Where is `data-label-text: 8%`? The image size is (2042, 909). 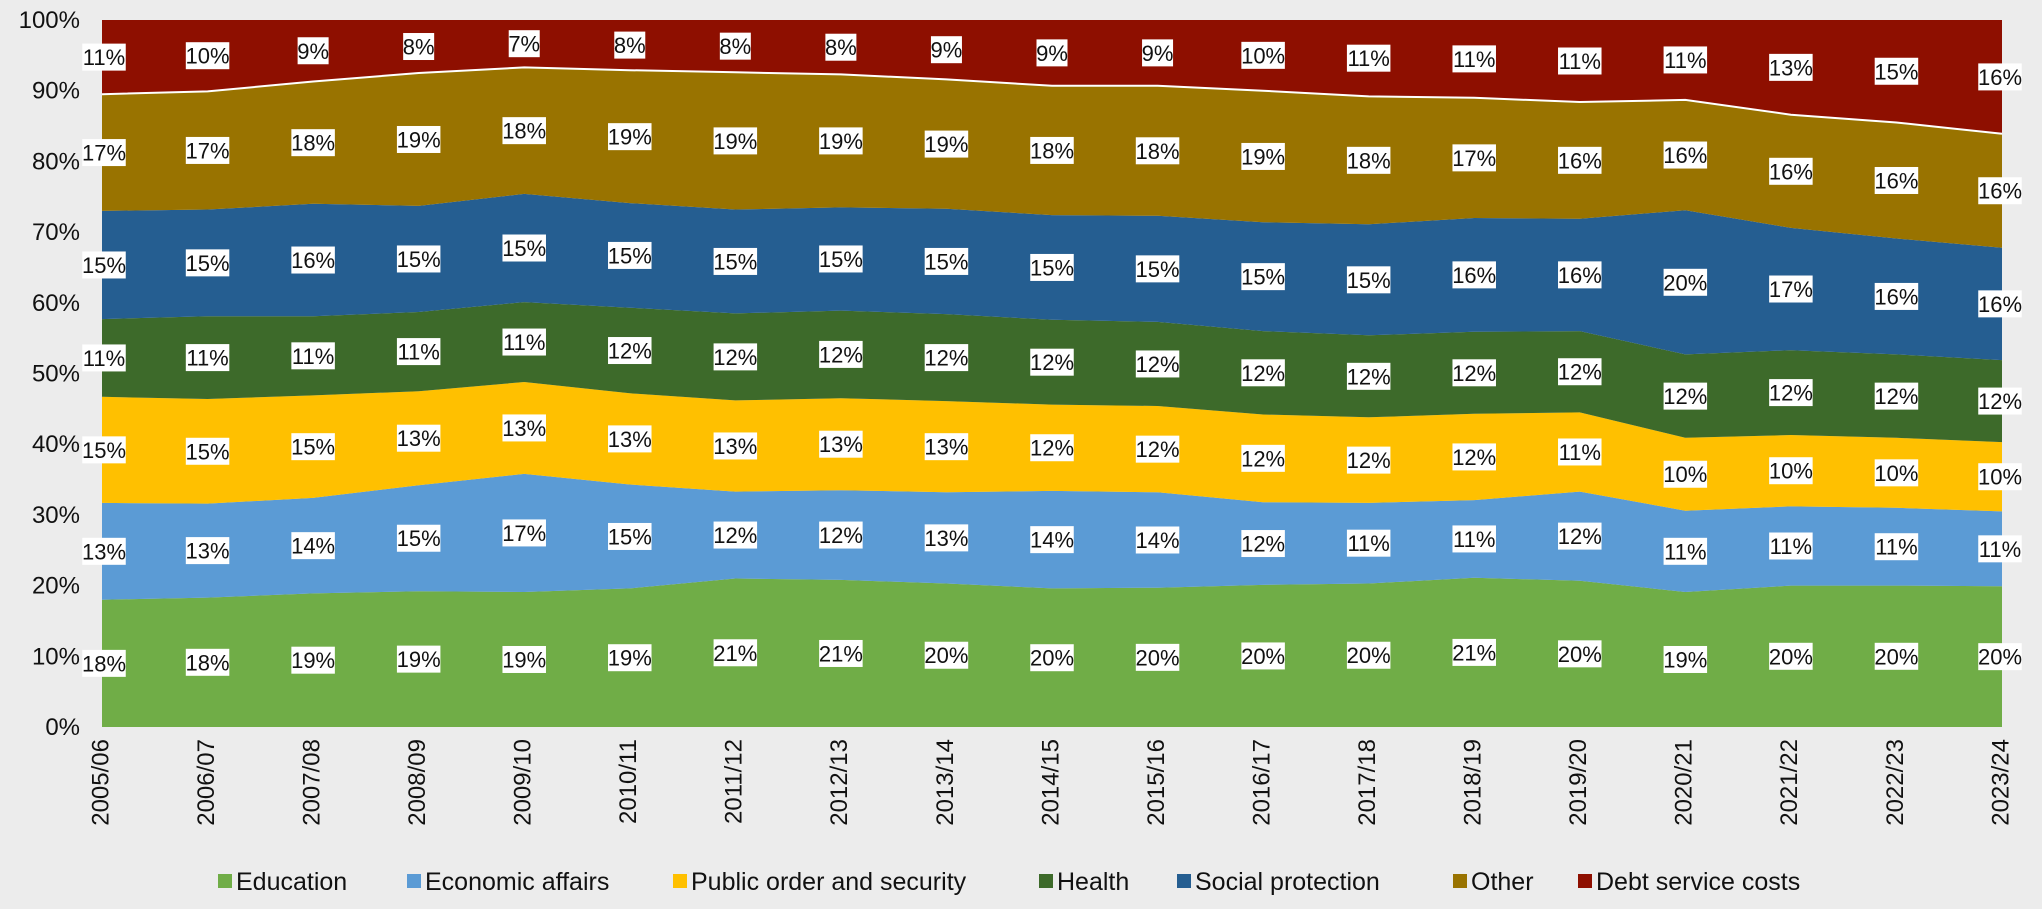 data-label-text: 8% is located at coordinates (419, 47).